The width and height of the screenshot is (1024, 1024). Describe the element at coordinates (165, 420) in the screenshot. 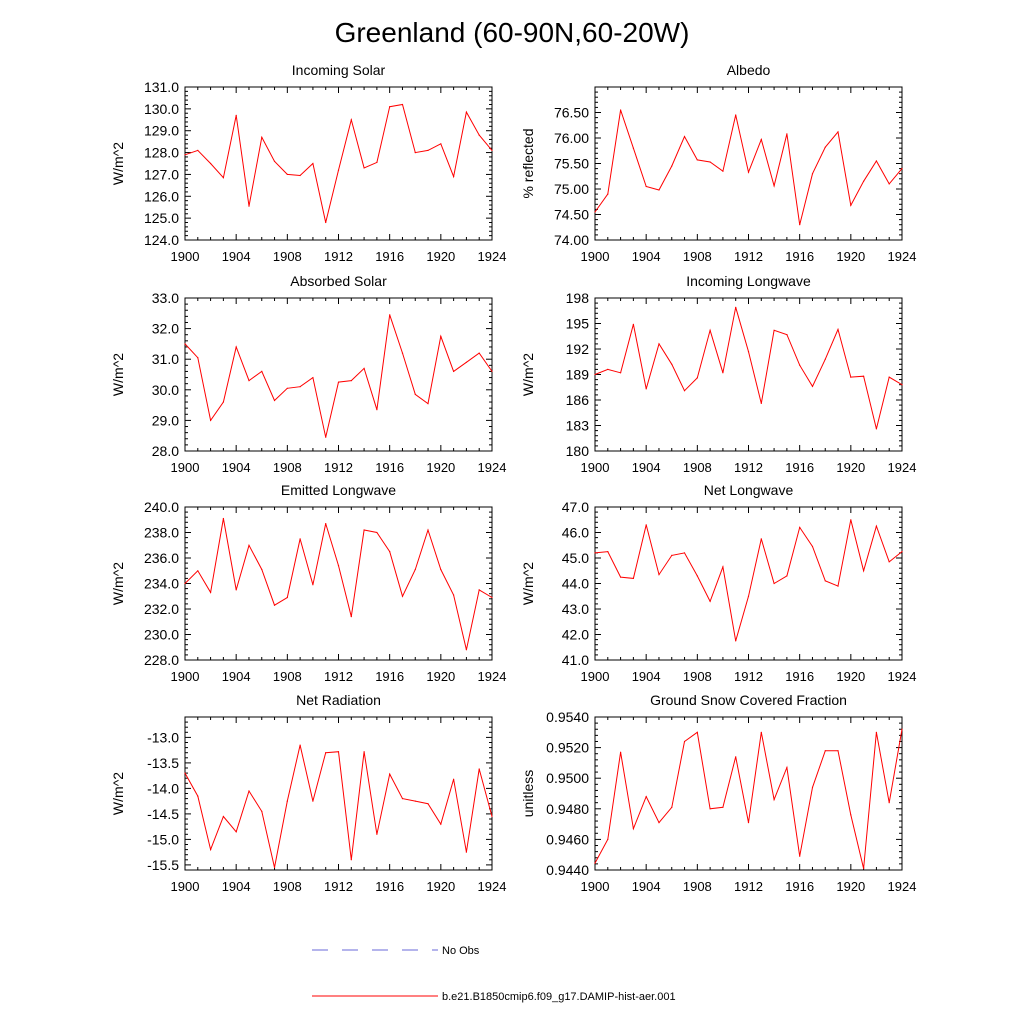

I see `y-tick-label: 29.0` at that location.